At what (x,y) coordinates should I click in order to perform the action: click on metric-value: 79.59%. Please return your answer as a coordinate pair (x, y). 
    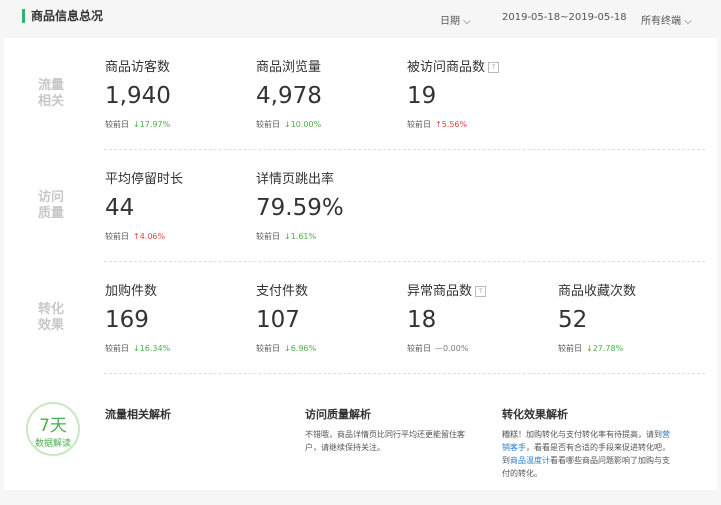
    Looking at the image, I should click on (300, 208).